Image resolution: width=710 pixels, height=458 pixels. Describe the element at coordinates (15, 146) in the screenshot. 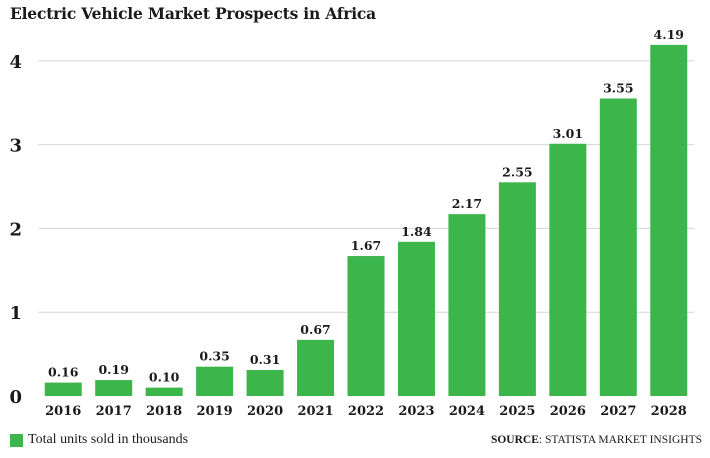

I see `y-tick-label: 3` at that location.